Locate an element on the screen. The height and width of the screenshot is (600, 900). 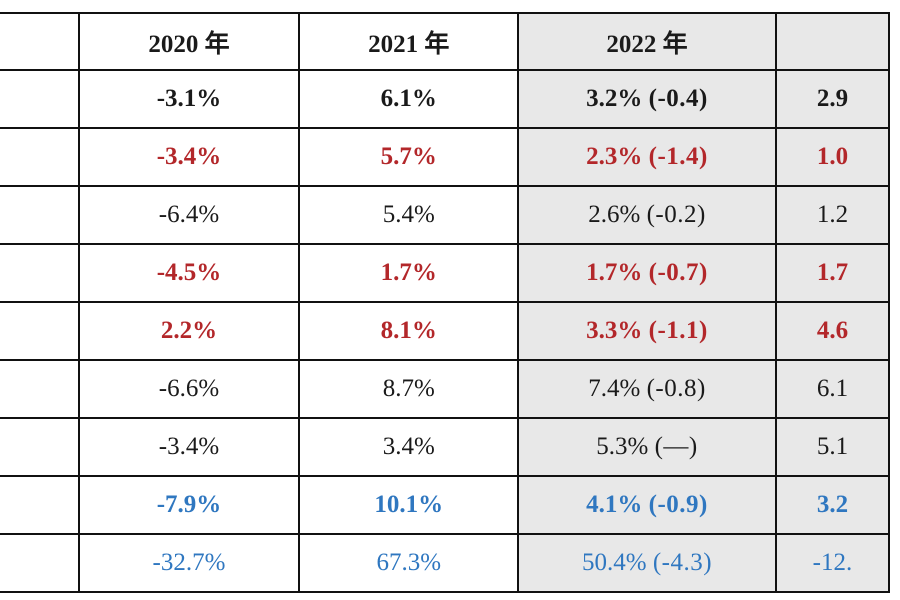
change-2022: (-0.8) is located at coordinates (676, 388).